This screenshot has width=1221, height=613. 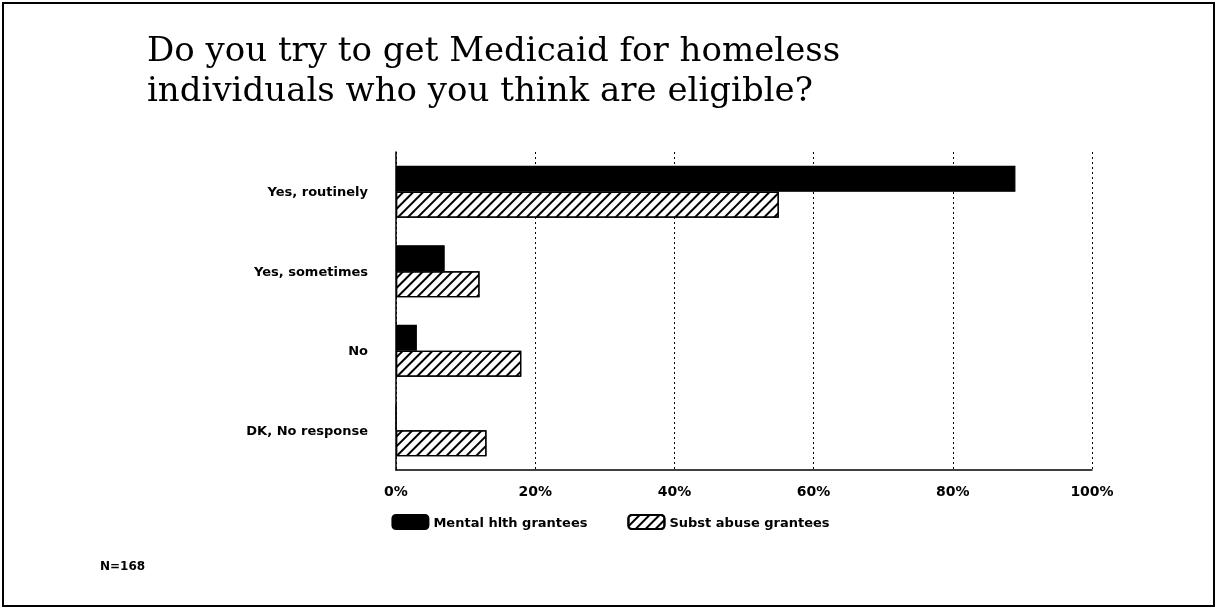 I want to click on legend-label: Subst abuse grantees, so click(x=749, y=522).